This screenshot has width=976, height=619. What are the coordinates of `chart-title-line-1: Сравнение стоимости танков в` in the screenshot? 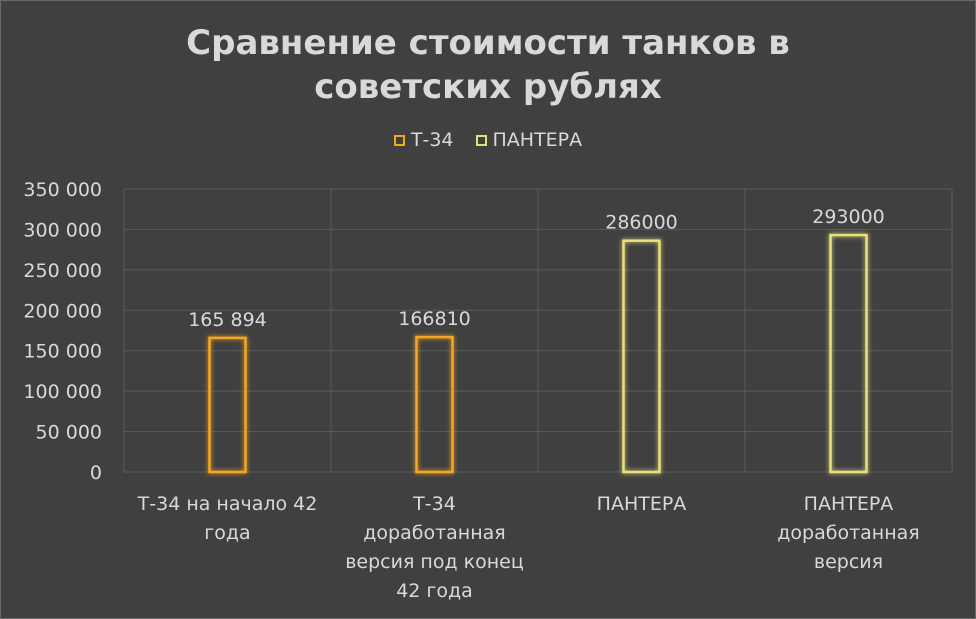 It's located at (488, 43).